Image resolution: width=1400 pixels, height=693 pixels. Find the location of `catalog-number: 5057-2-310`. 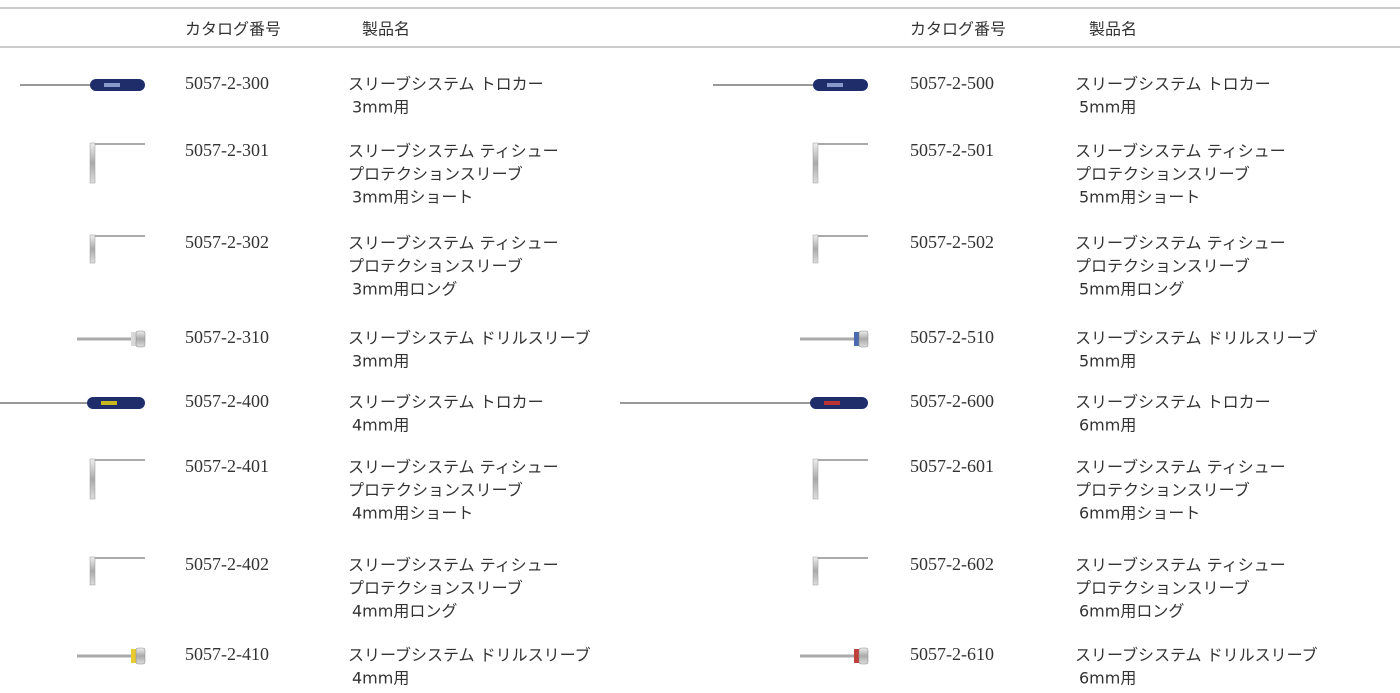

catalog-number: 5057-2-310 is located at coordinates (227, 337).